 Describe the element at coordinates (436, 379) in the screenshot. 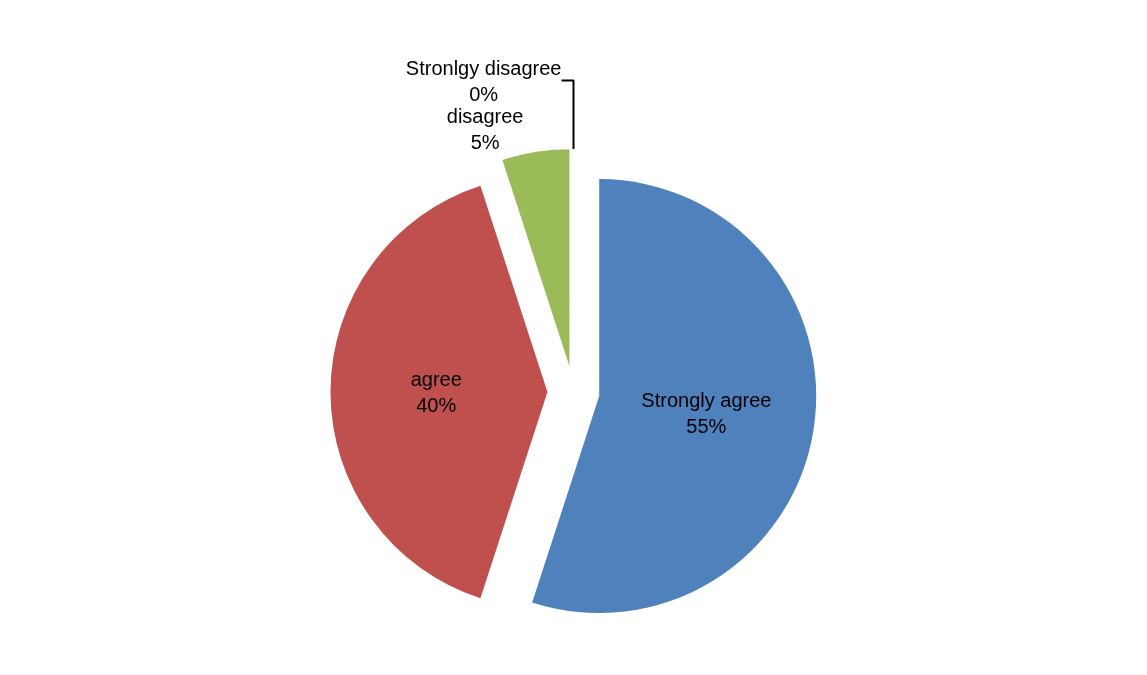

I see `slice-label: agree` at that location.